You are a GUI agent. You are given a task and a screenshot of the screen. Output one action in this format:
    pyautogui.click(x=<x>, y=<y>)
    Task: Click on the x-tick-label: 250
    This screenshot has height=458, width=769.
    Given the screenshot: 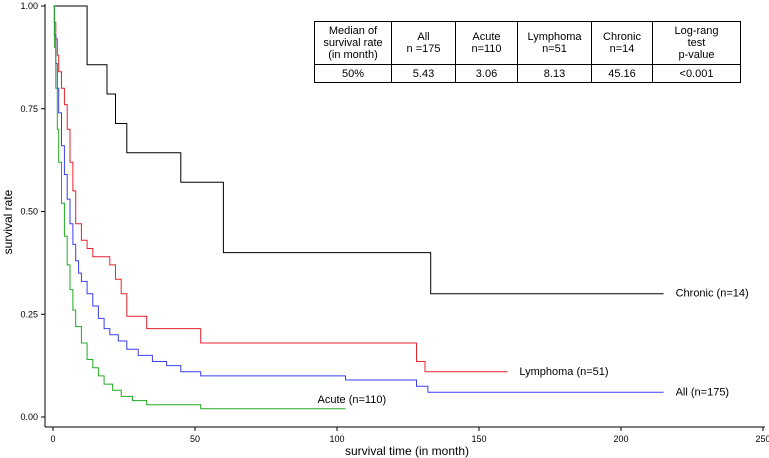 What is the action you would take?
    pyautogui.click(x=762, y=439)
    